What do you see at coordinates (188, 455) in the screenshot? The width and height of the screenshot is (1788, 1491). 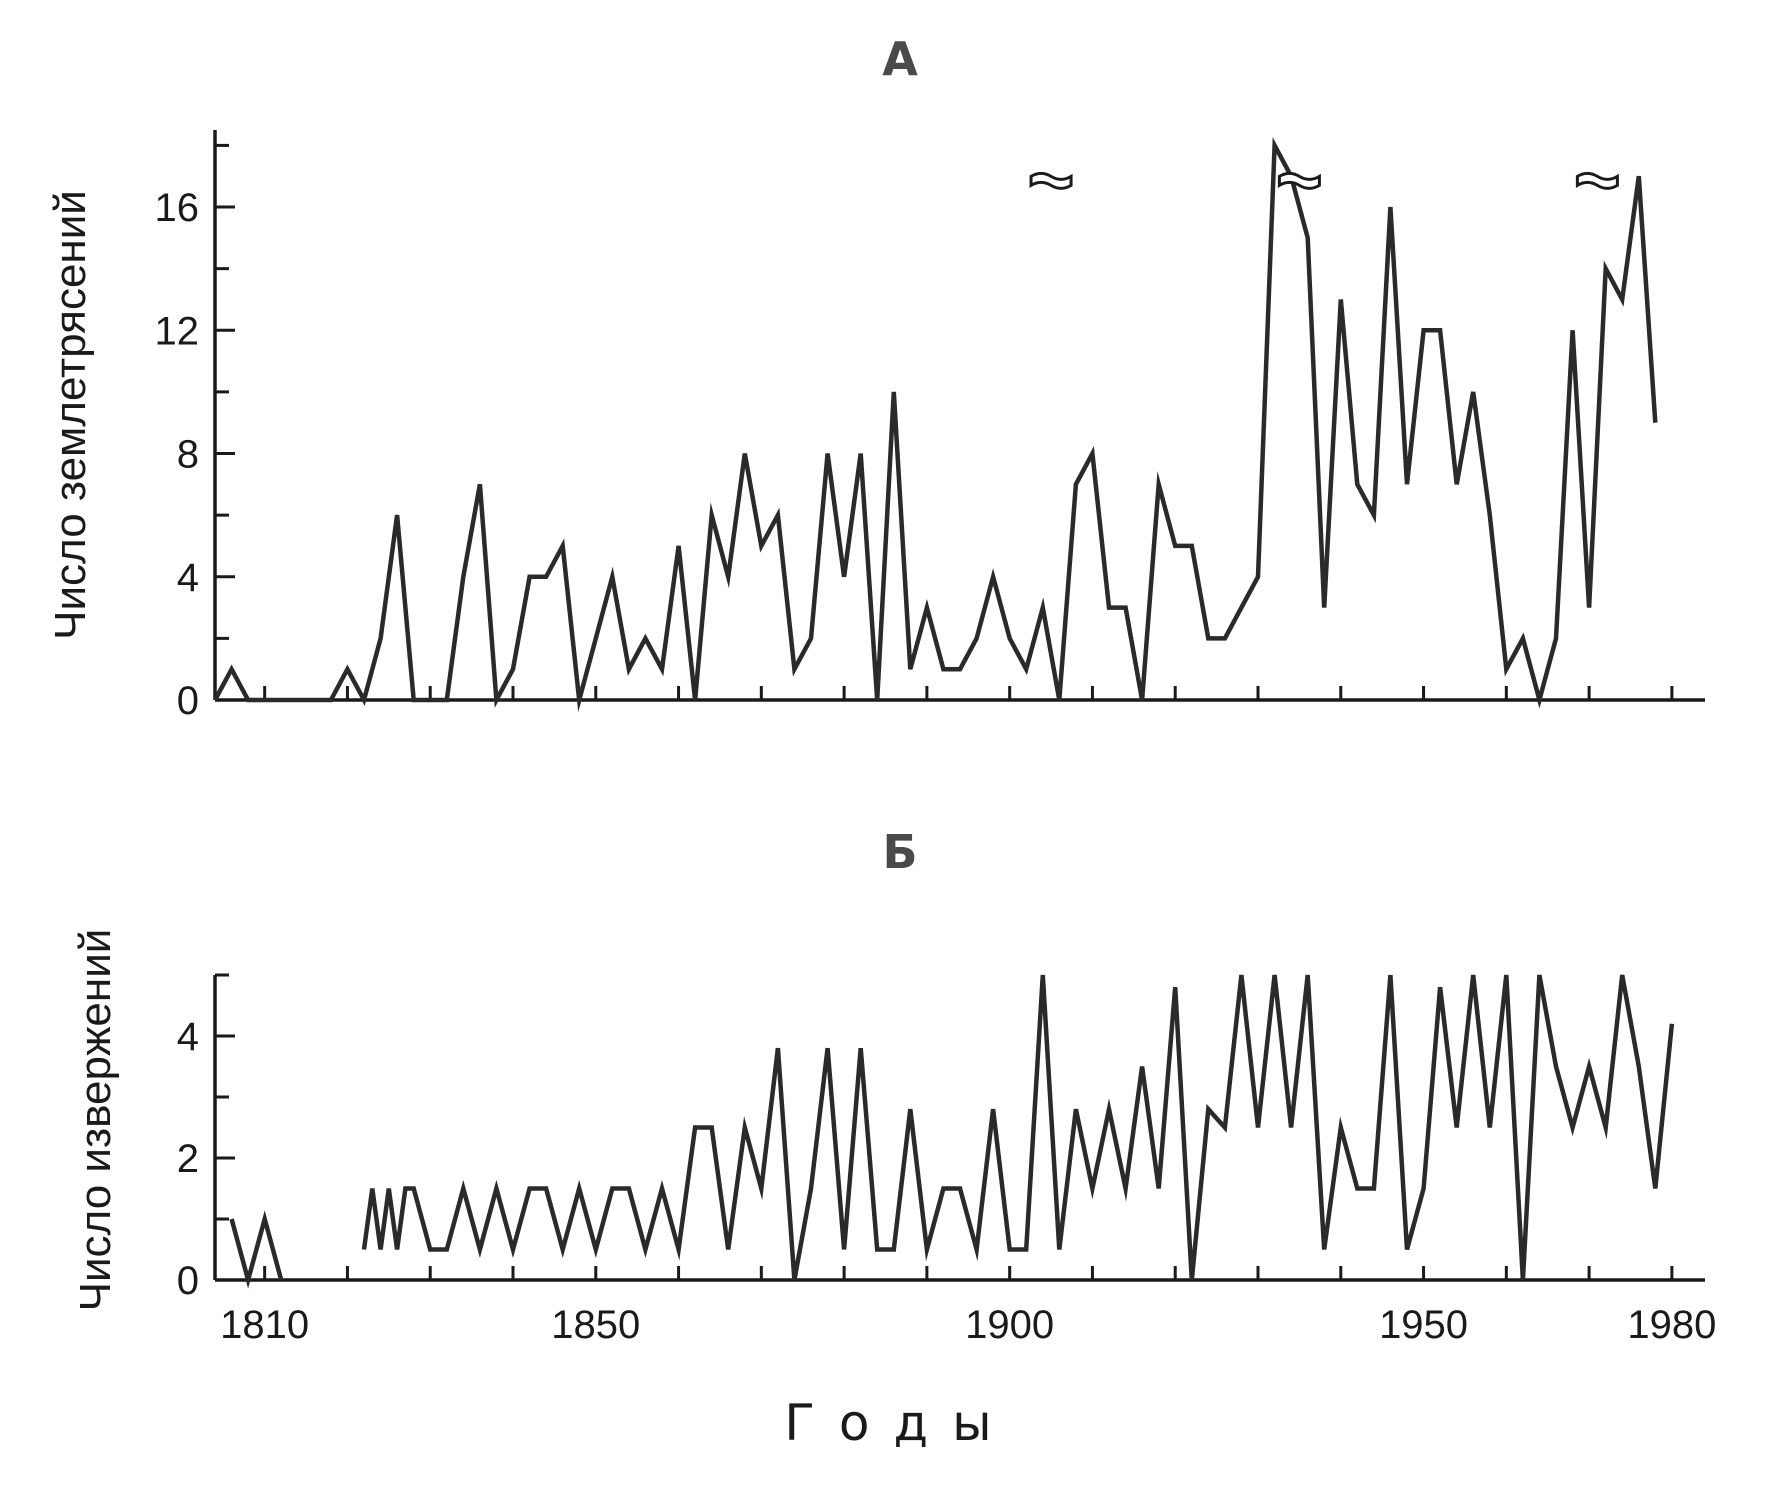 I see `panel-a-y-tick-label: 8` at bounding box center [188, 455].